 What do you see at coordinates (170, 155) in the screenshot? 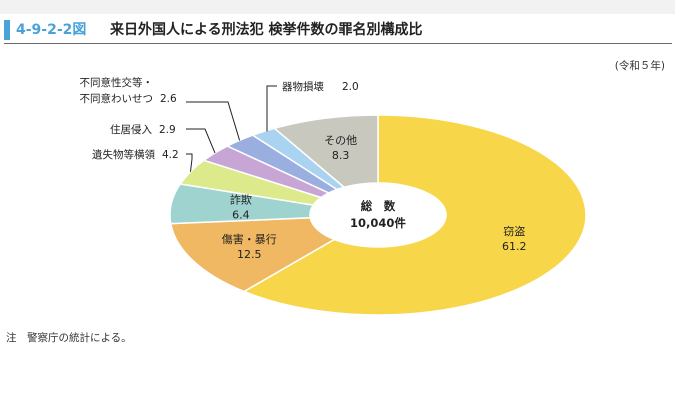
I see `slice-3-value: 4.2` at bounding box center [170, 155].